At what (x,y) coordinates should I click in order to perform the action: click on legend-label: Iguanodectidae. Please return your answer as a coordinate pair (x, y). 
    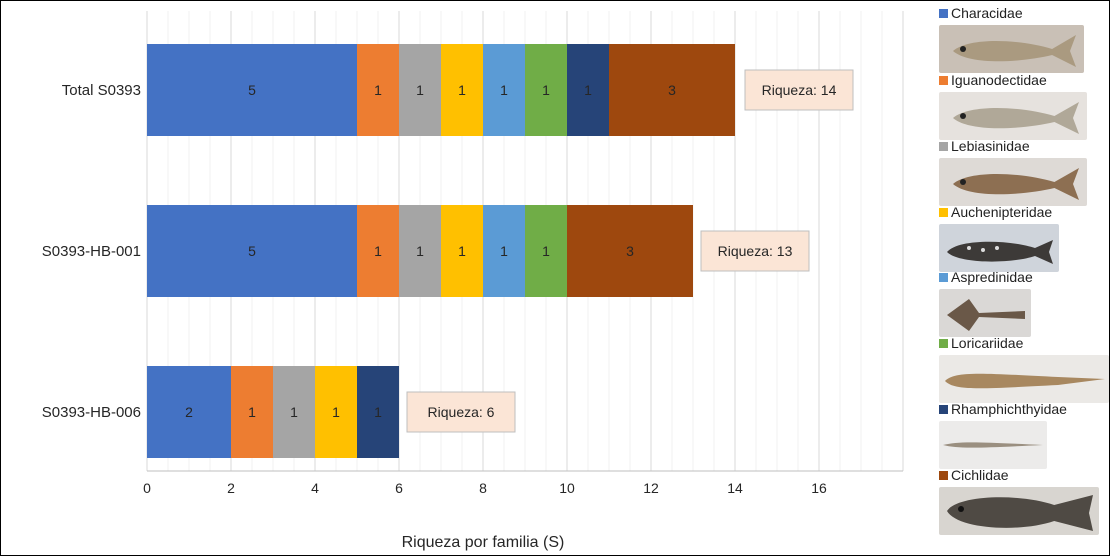
    Looking at the image, I should click on (999, 80).